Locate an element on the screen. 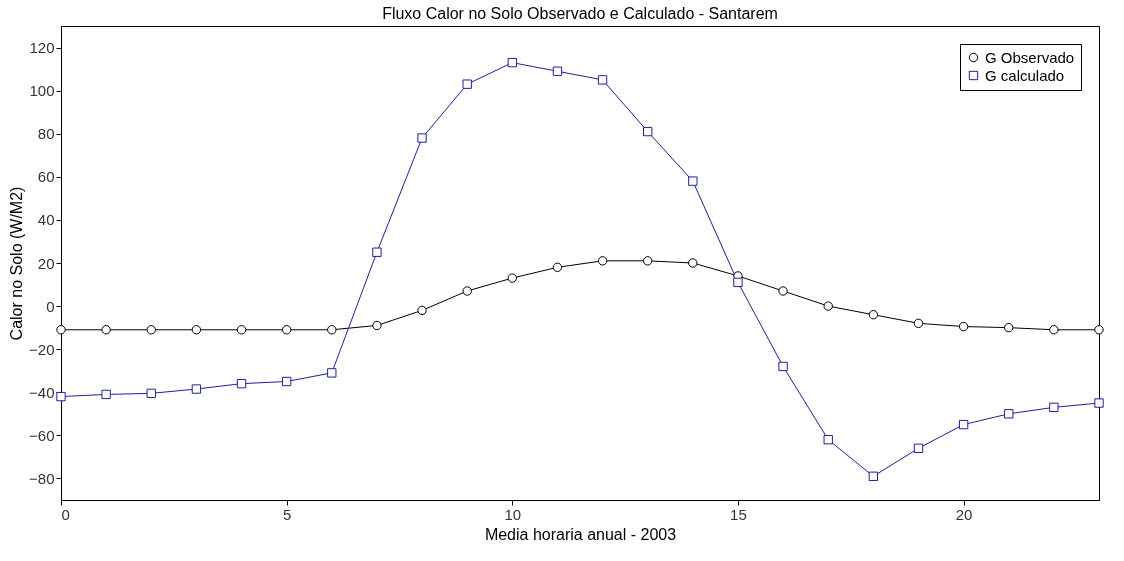 This screenshot has width=1124, height=561. y-tick-label: 20 is located at coordinates (46, 263).